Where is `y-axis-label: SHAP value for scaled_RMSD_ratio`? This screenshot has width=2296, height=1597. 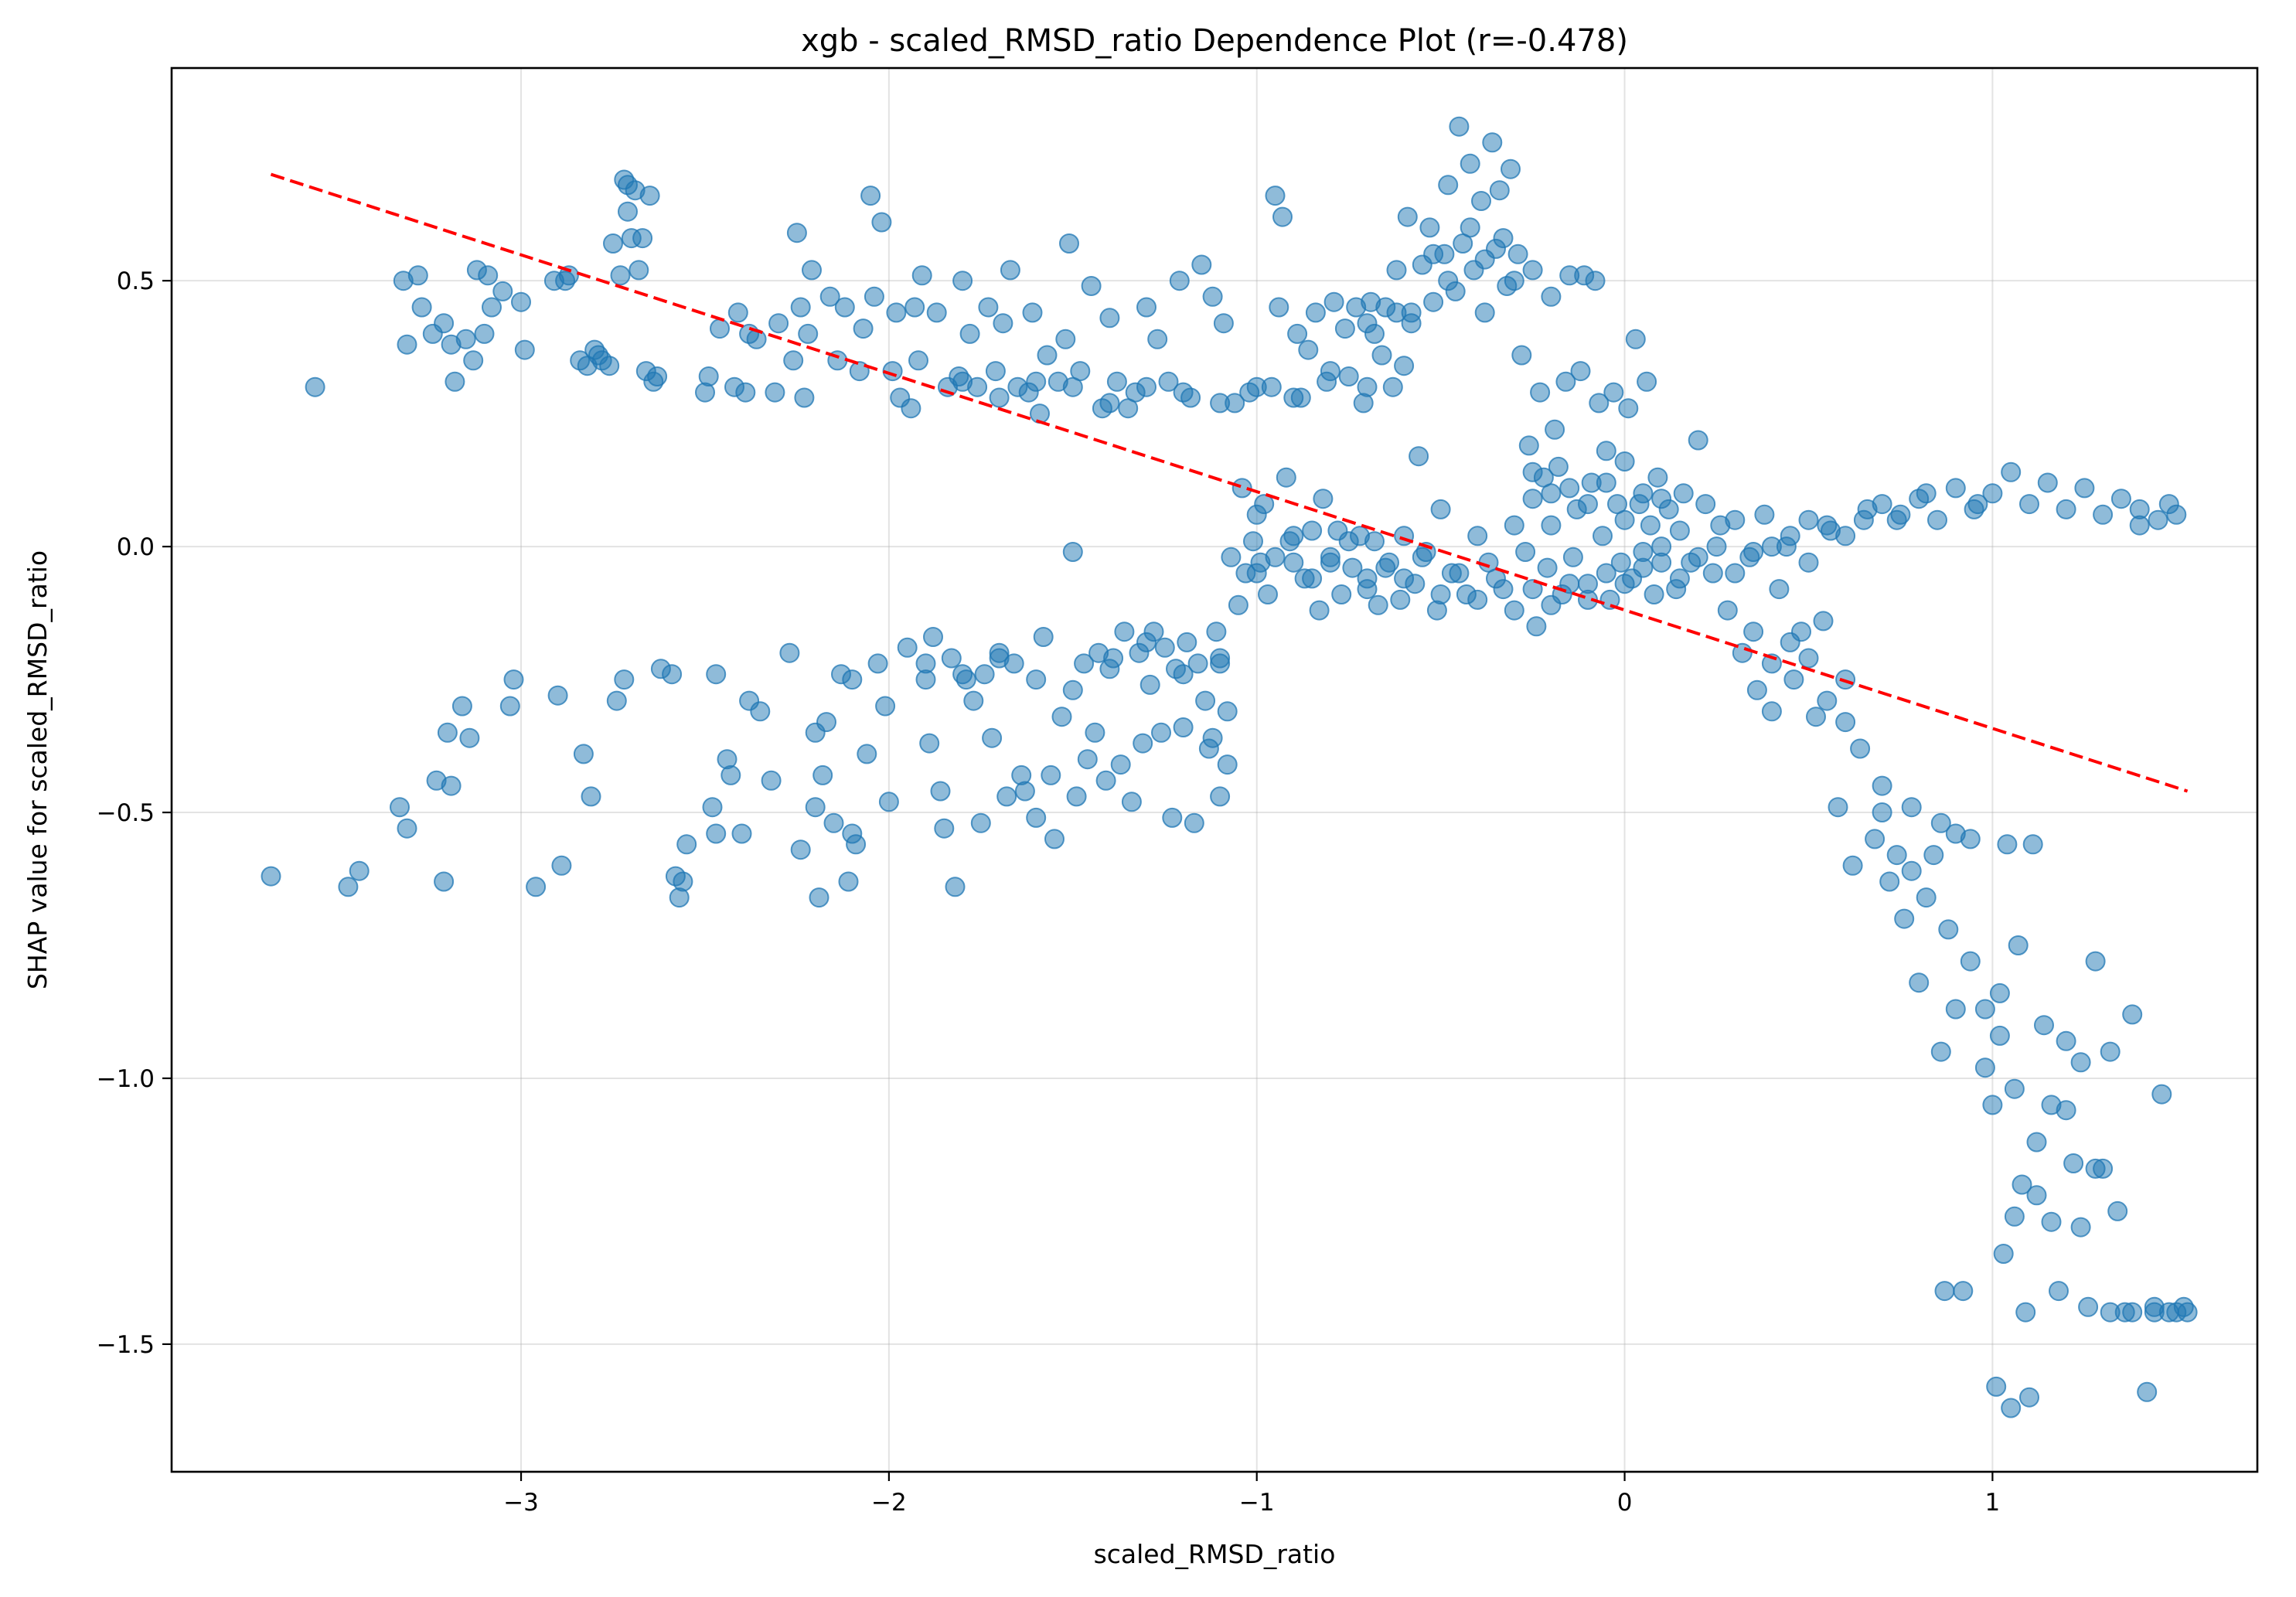
y-axis-label: SHAP value for scaled_RMSD_ratio is located at coordinates (37, 769).